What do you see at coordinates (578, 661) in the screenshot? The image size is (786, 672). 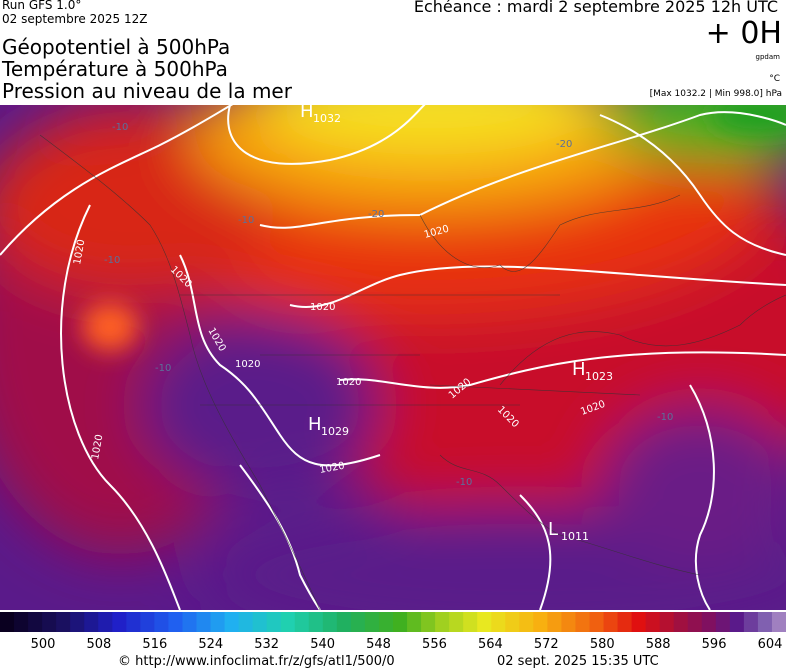 I see `footer-time: 02 sept. 2025 15:35 UTC` at bounding box center [578, 661].